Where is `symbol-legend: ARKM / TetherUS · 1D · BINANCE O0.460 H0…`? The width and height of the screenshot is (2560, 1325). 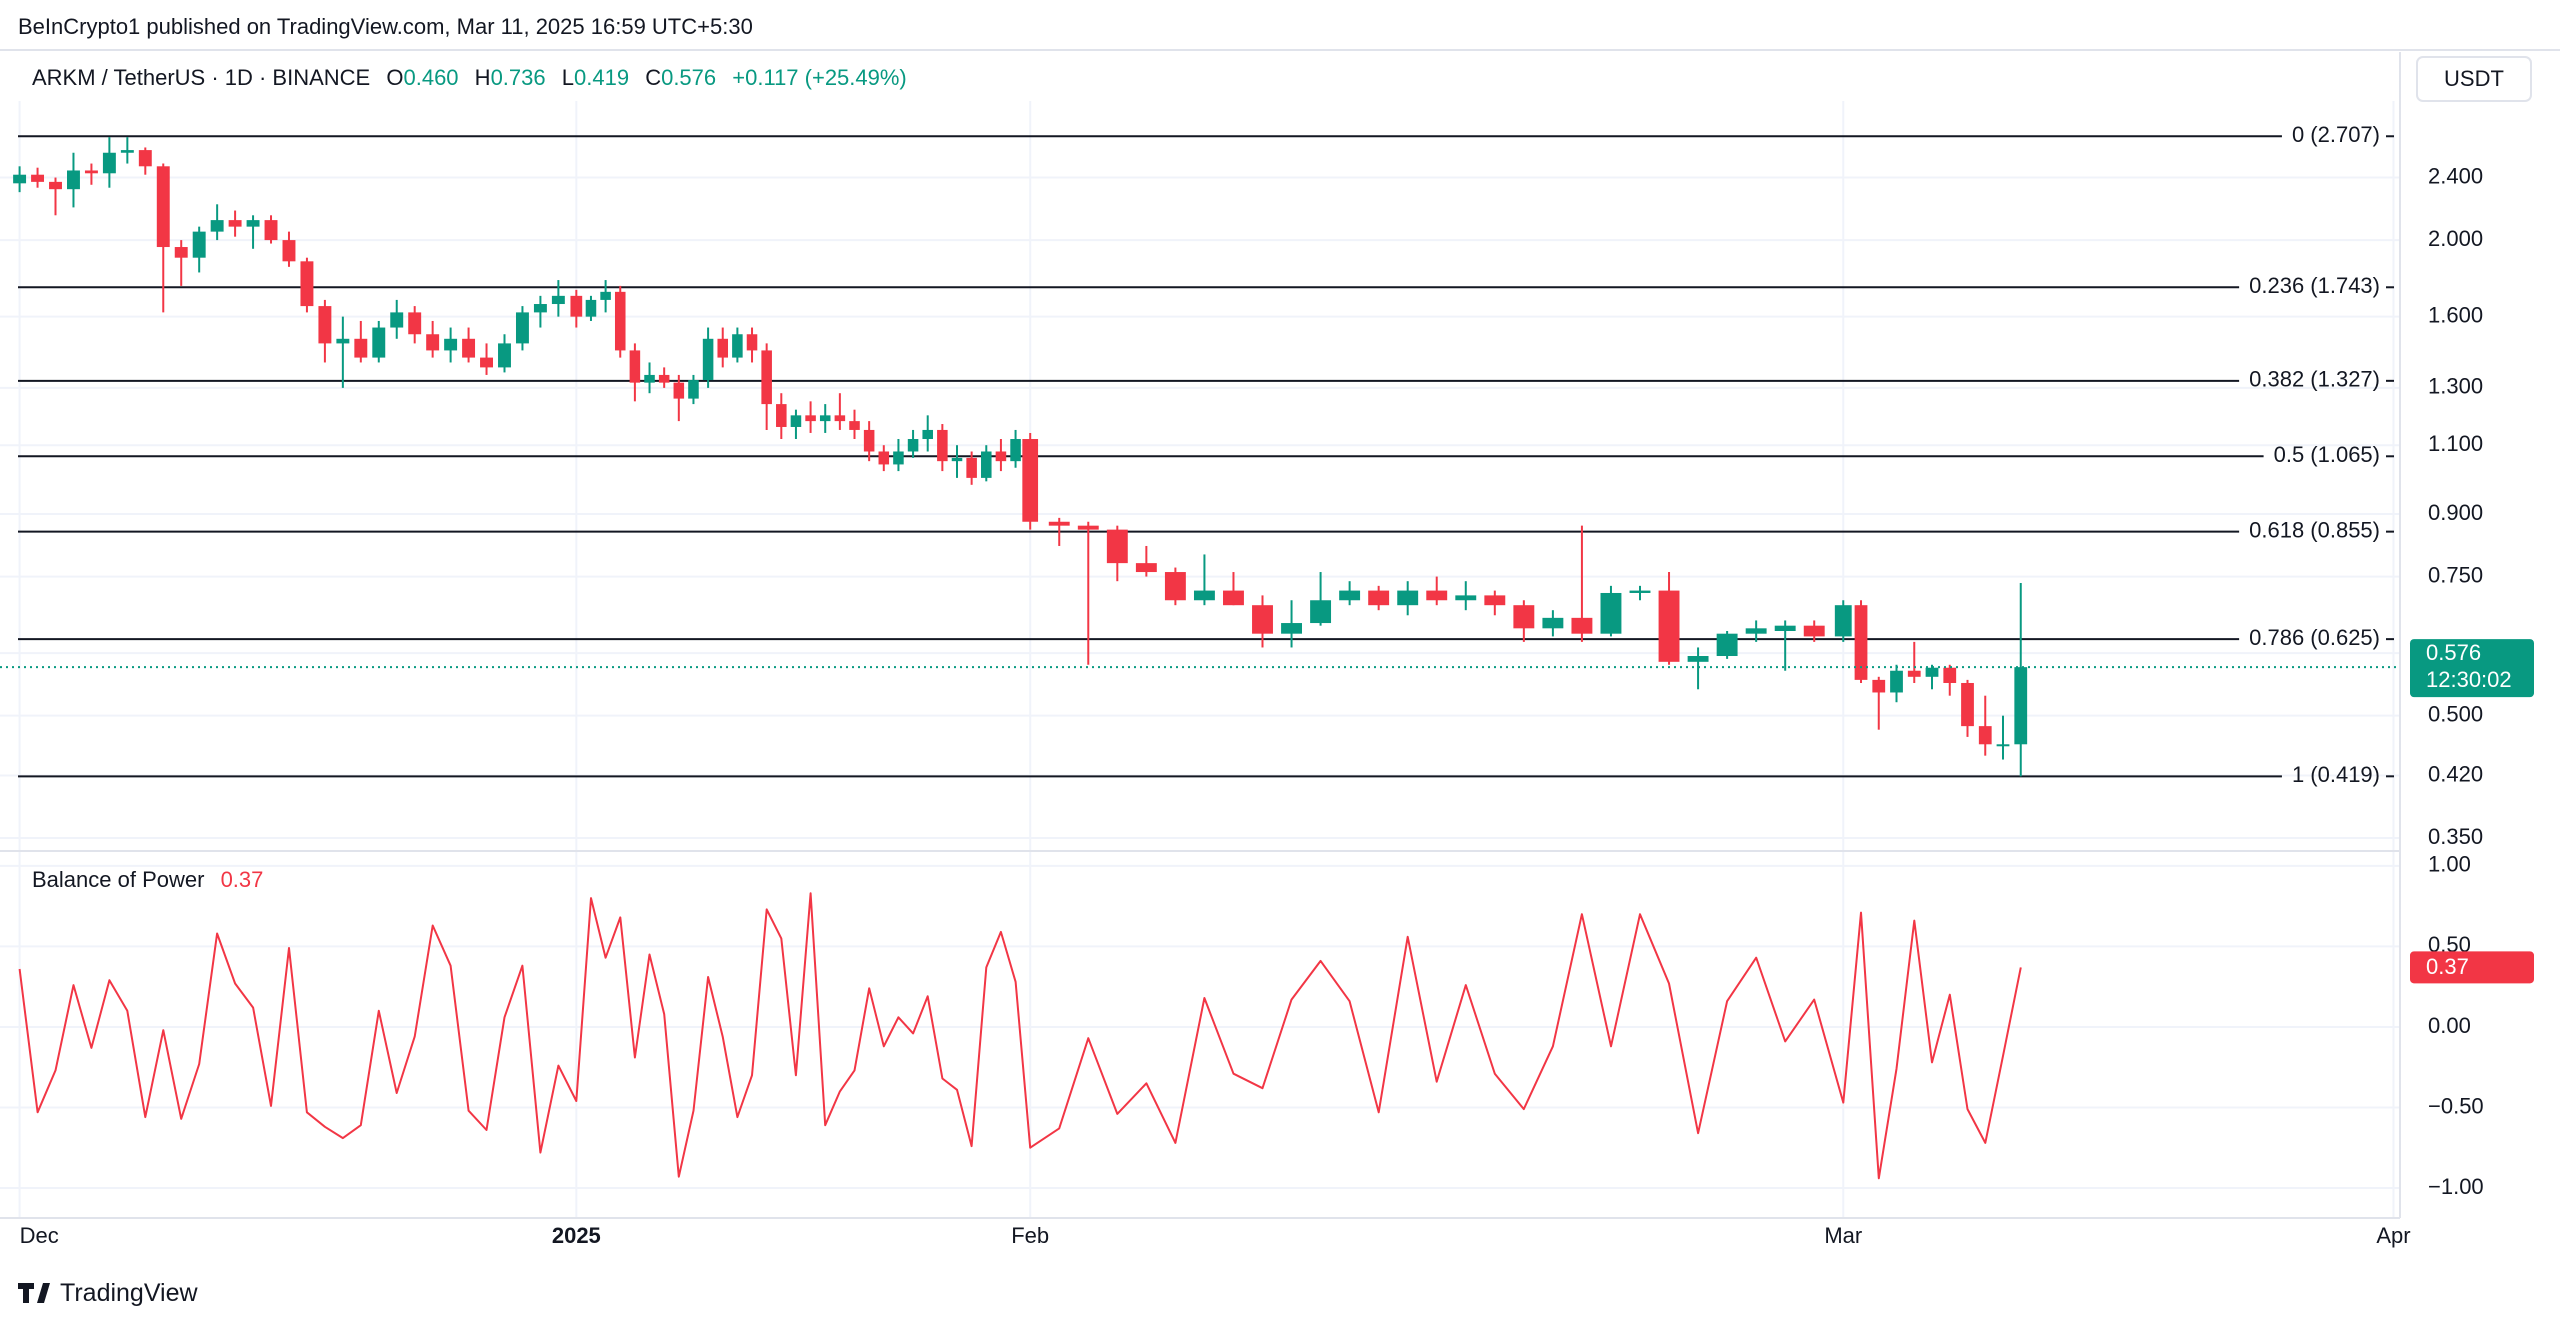
symbol-legend: ARKM / TetherUS · 1D · BINANCE O0.460 H0… is located at coordinates (469, 77).